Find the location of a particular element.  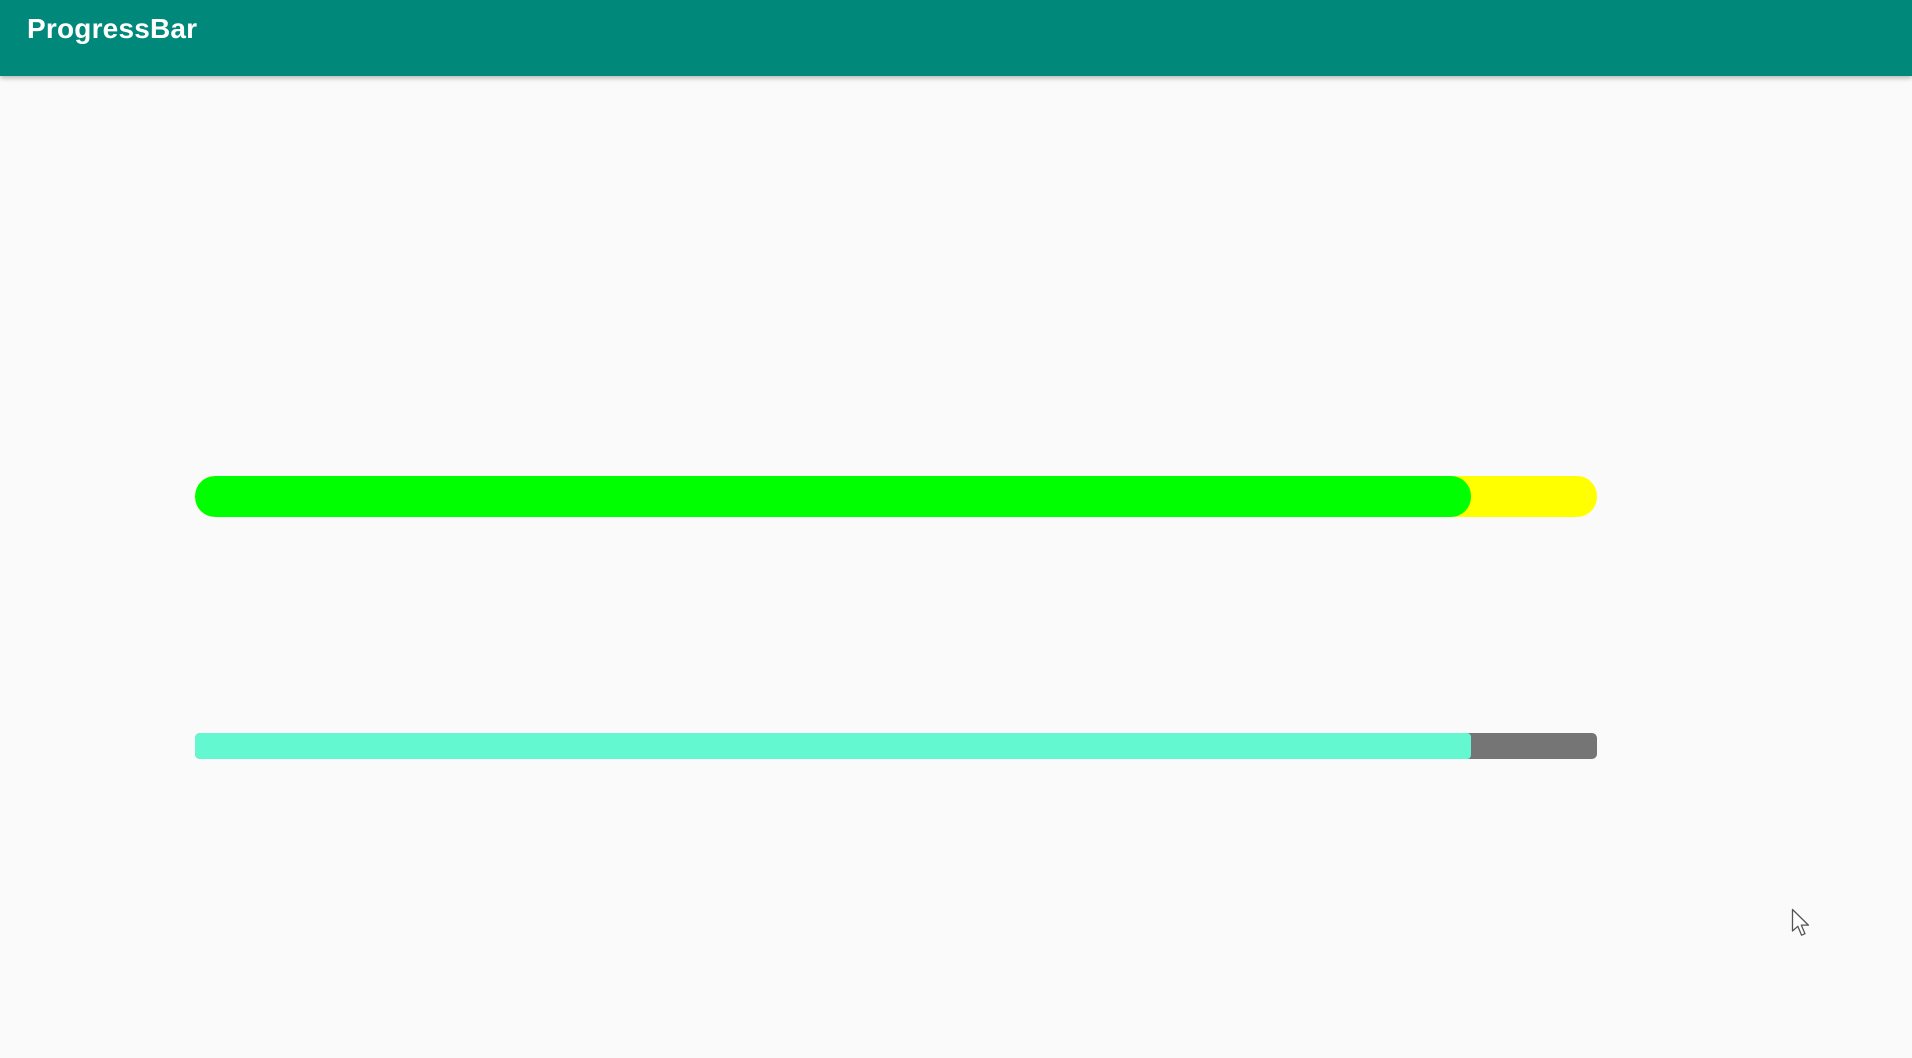

mouse-pointer-icon is located at coordinates (1800, 922).